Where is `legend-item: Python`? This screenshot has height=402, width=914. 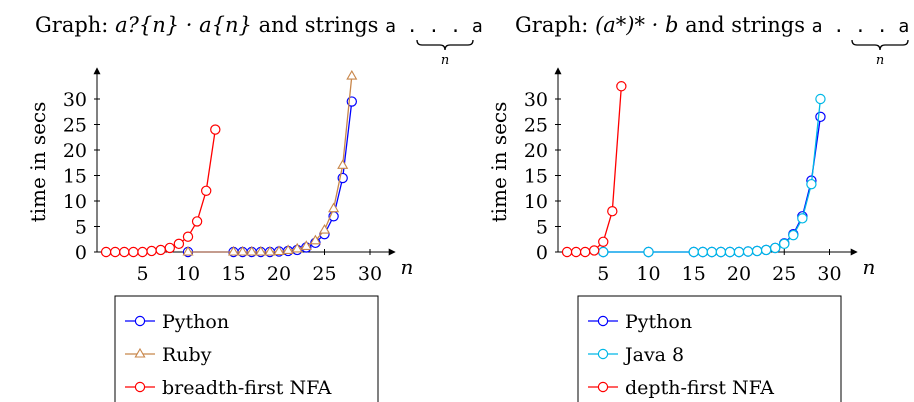
legend-item: Python is located at coordinates (177, 322).